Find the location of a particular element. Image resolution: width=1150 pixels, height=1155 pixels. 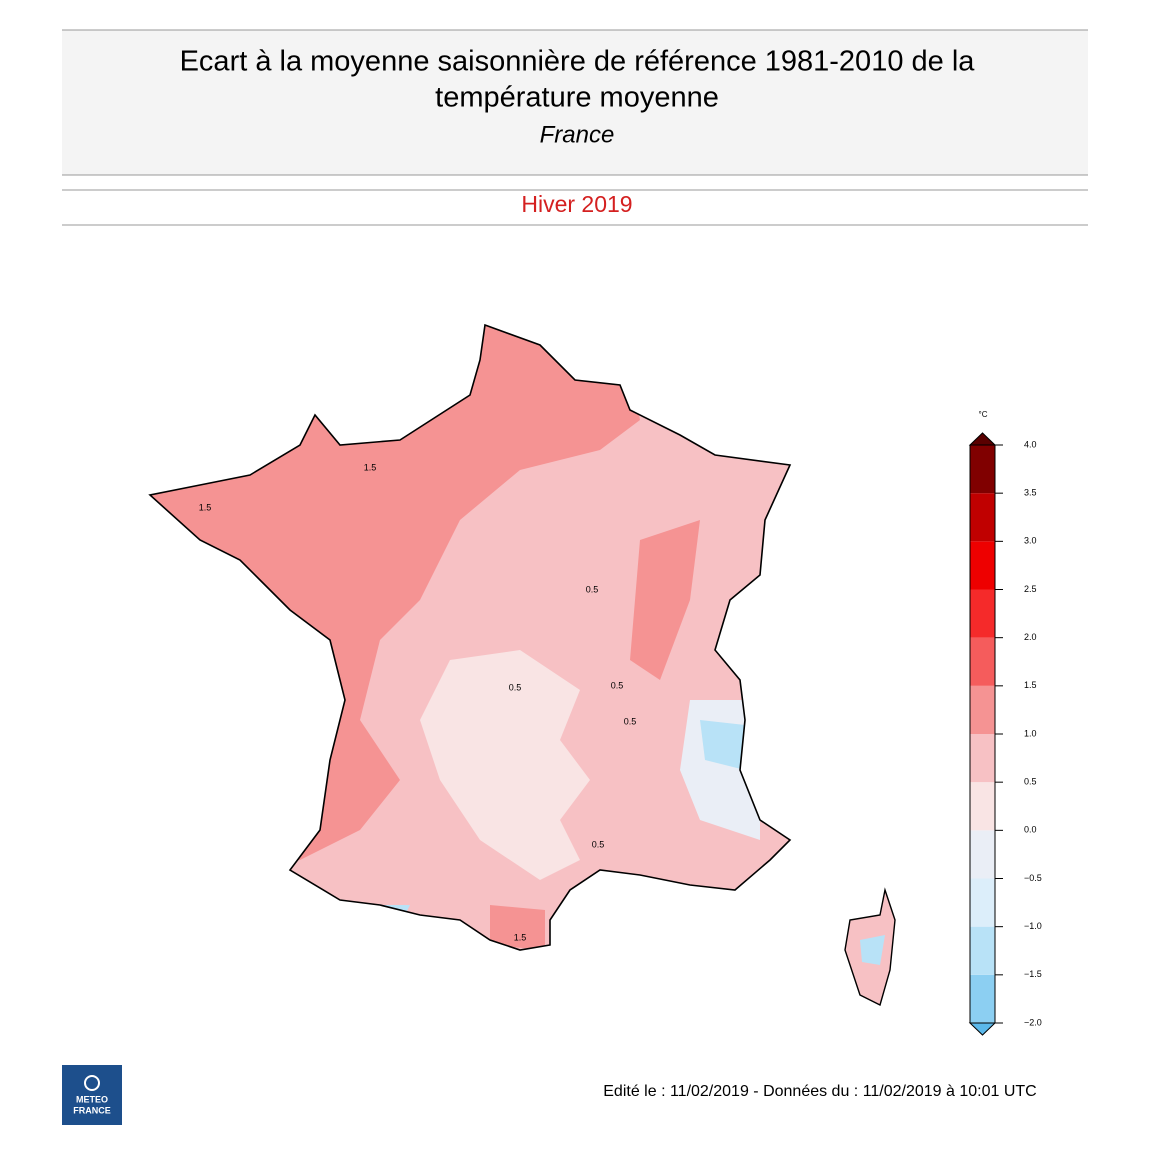

colorbar-over is located at coordinates (982, 439).